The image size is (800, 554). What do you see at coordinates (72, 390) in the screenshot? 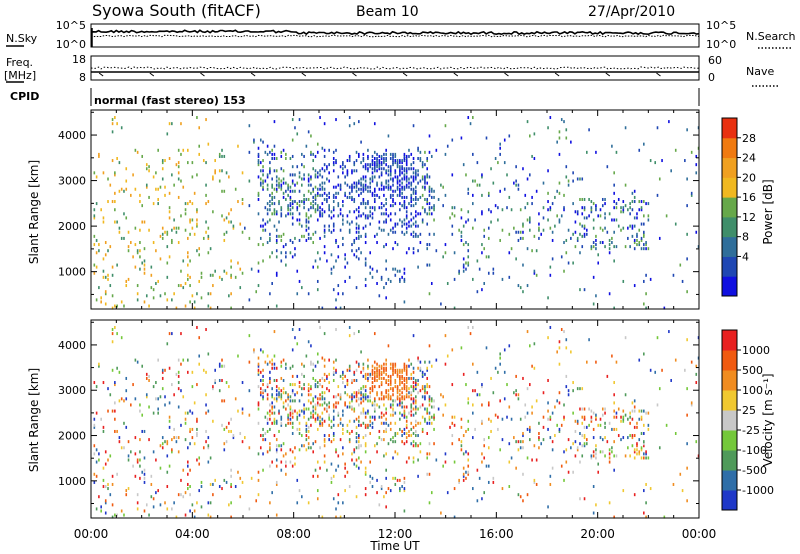
I see `velocity-y-tick-label: 3000` at bounding box center [72, 390].